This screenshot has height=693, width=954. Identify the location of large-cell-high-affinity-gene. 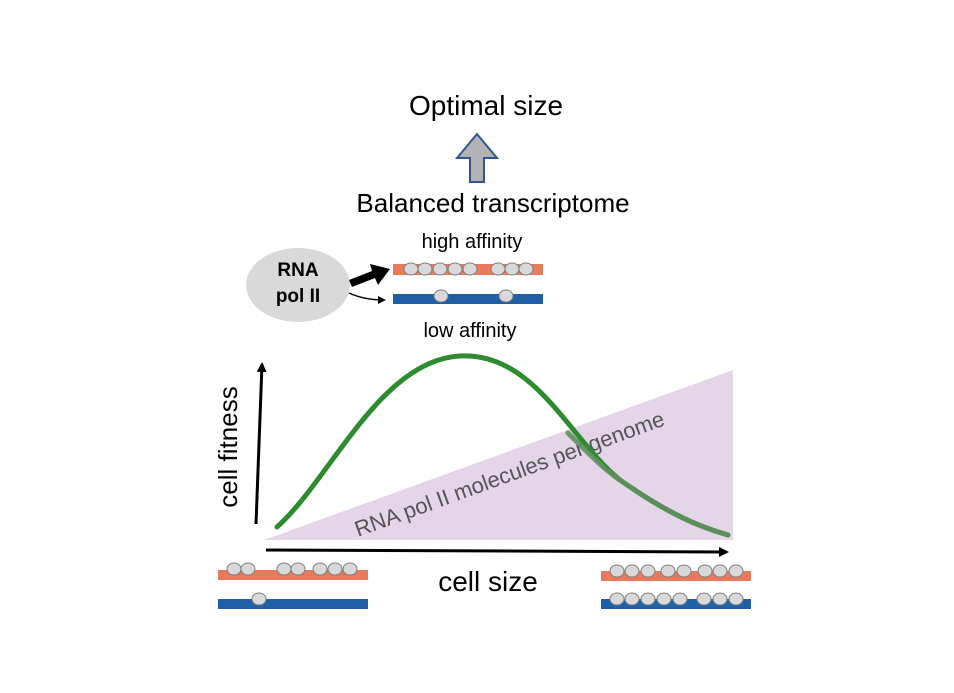
(676, 572).